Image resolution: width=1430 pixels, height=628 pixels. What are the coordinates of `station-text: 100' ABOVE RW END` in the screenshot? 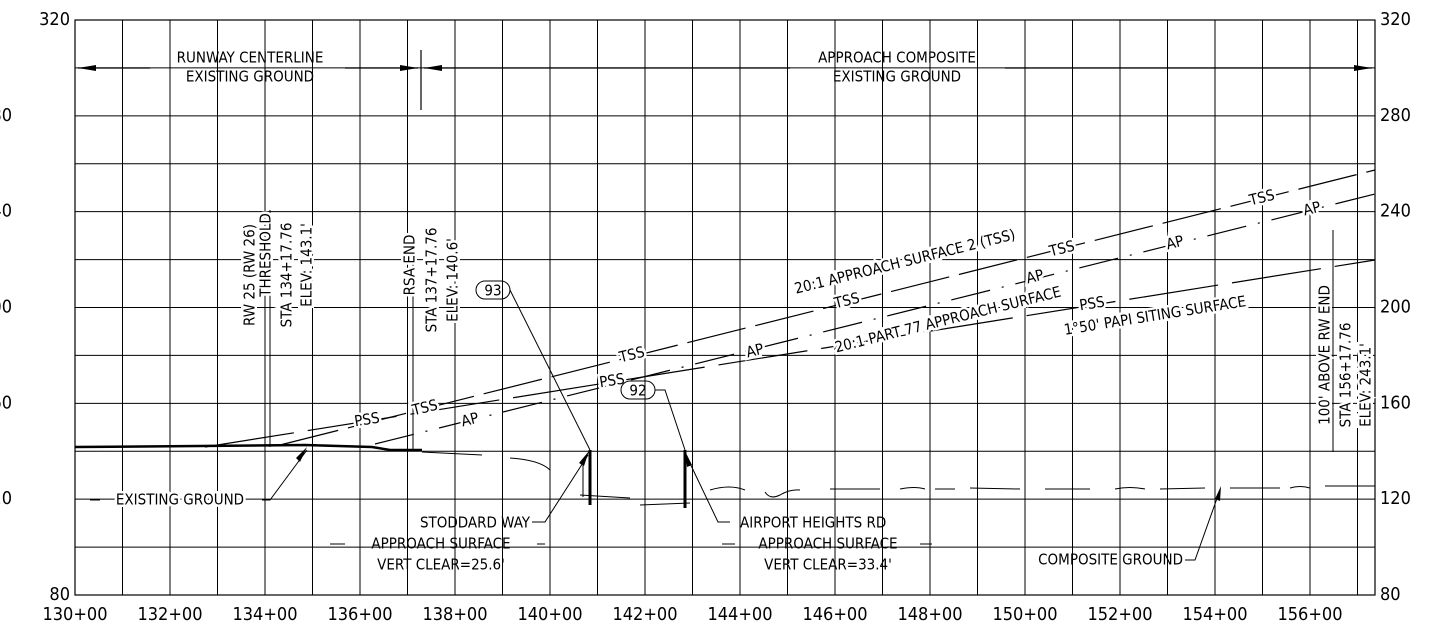 It's located at (1325, 355).